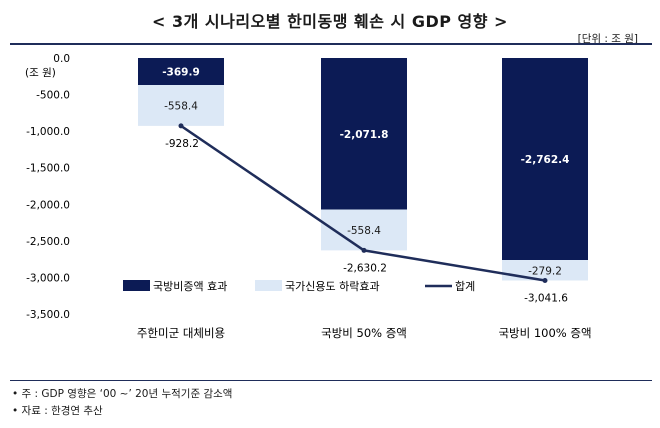  I want to click on y-tick-label: 0.0, so click(61, 59).